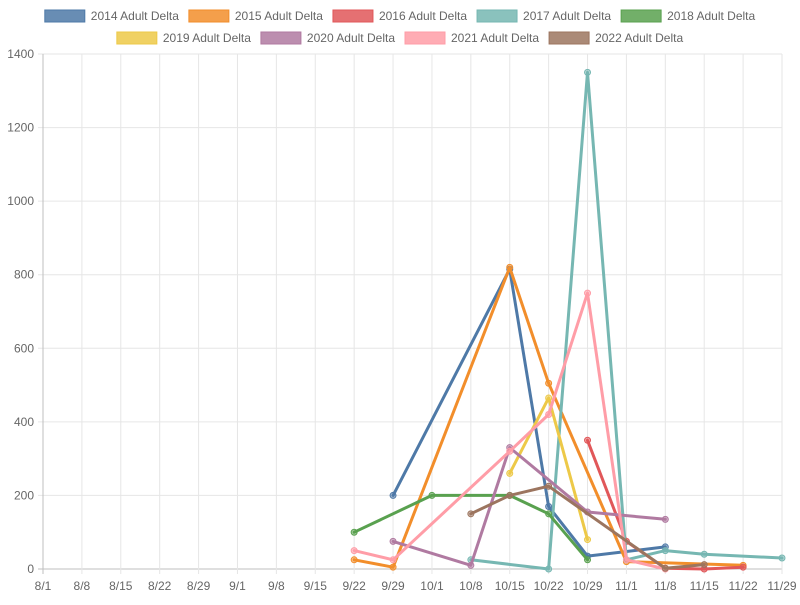  What do you see at coordinates (207, 38) in the screenshot?
I see `legend-label: 2019 Adult Delta` at bounding box center [207, 38].